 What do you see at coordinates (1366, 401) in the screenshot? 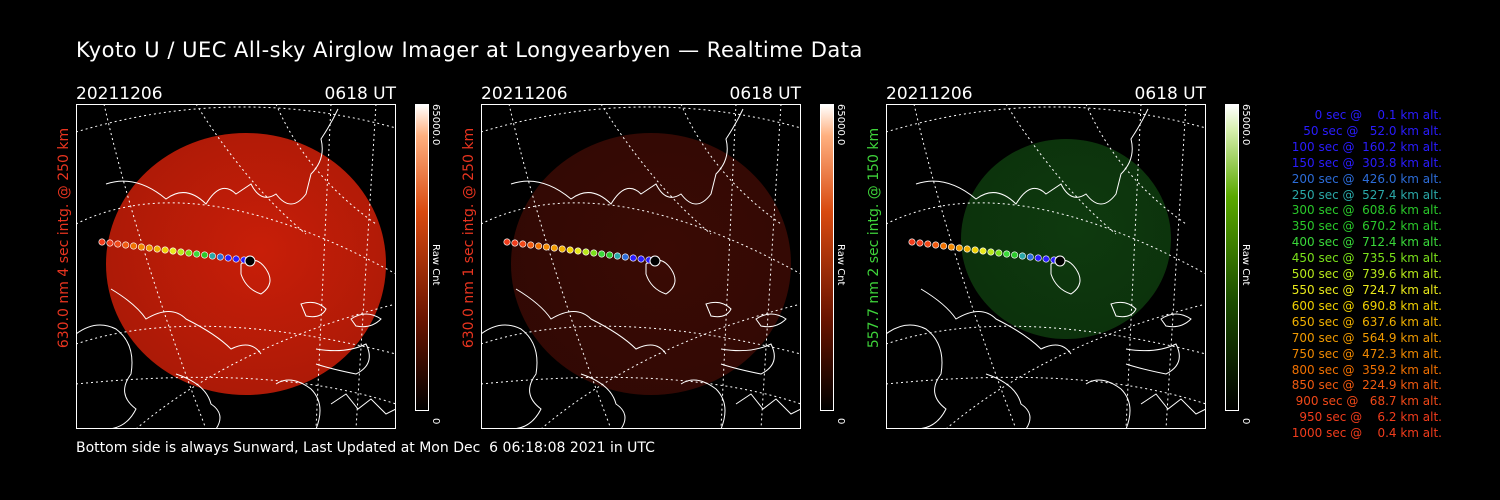
I see `legend-row: 900 sec @ 68.7 km alt.` at bounding box center [1366, 401].